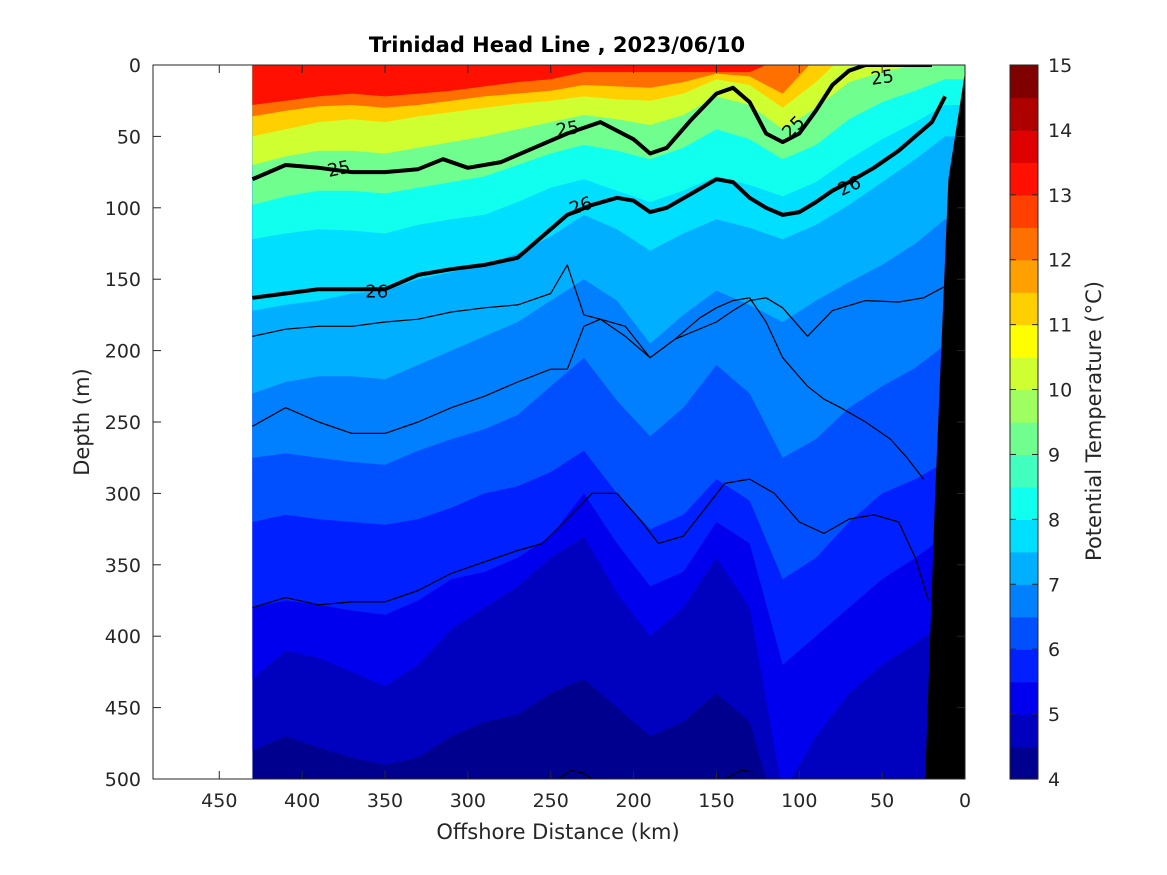 The width and height of the screenshot is (1167, 875). Describe the element at coordinates (468, 801) in the screenshot. I see `x-tick-label: 300` at that location.